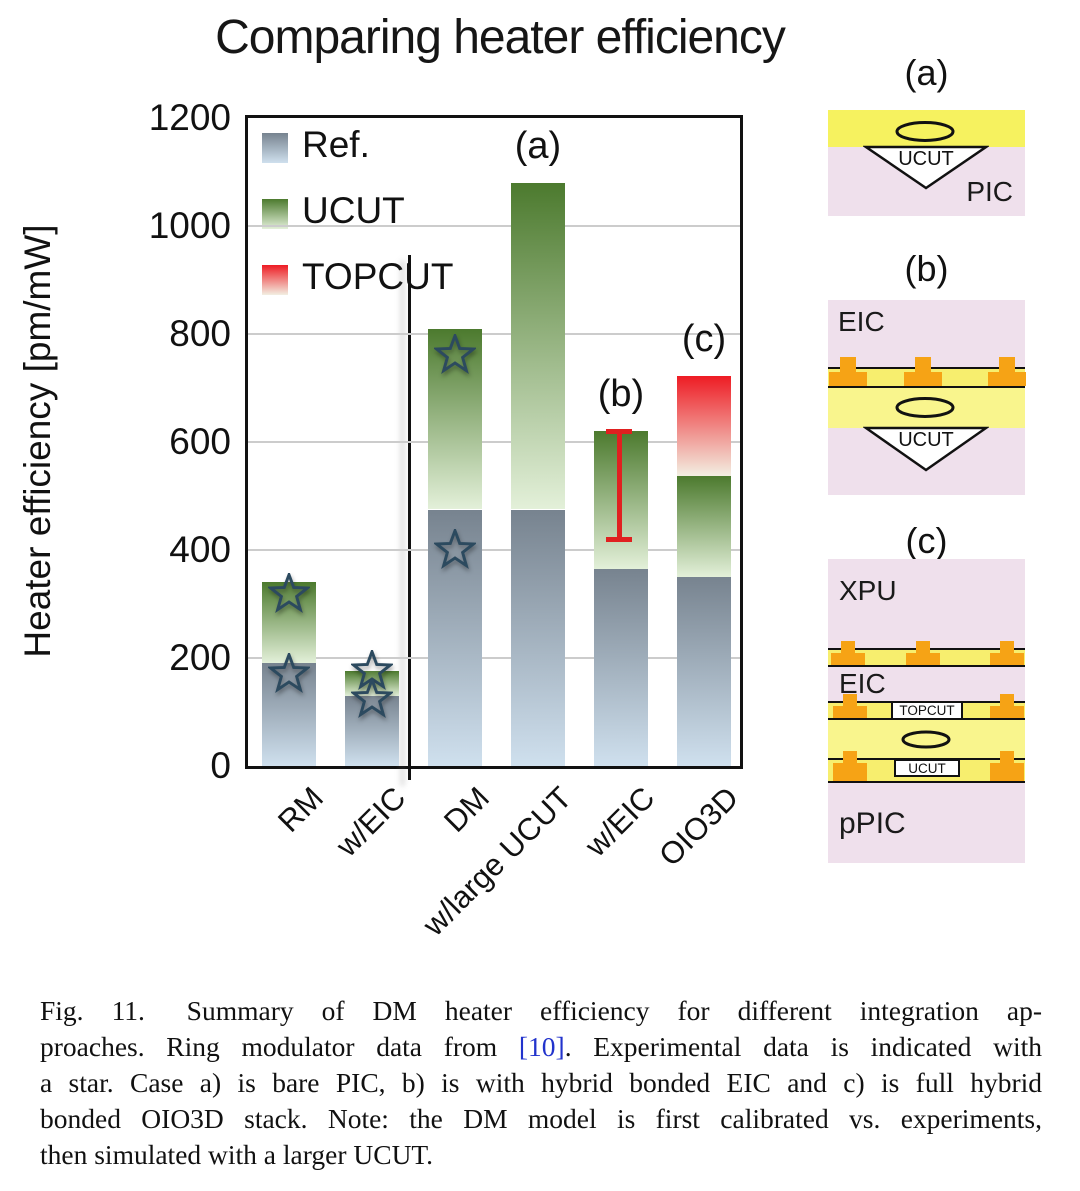 The height and width of the screenshot is (1191, 1080). Describe the element at coordinates (237, 1154) in the screenshot. I see `caption-line: then simulated with a larger UCUT.` at that location.